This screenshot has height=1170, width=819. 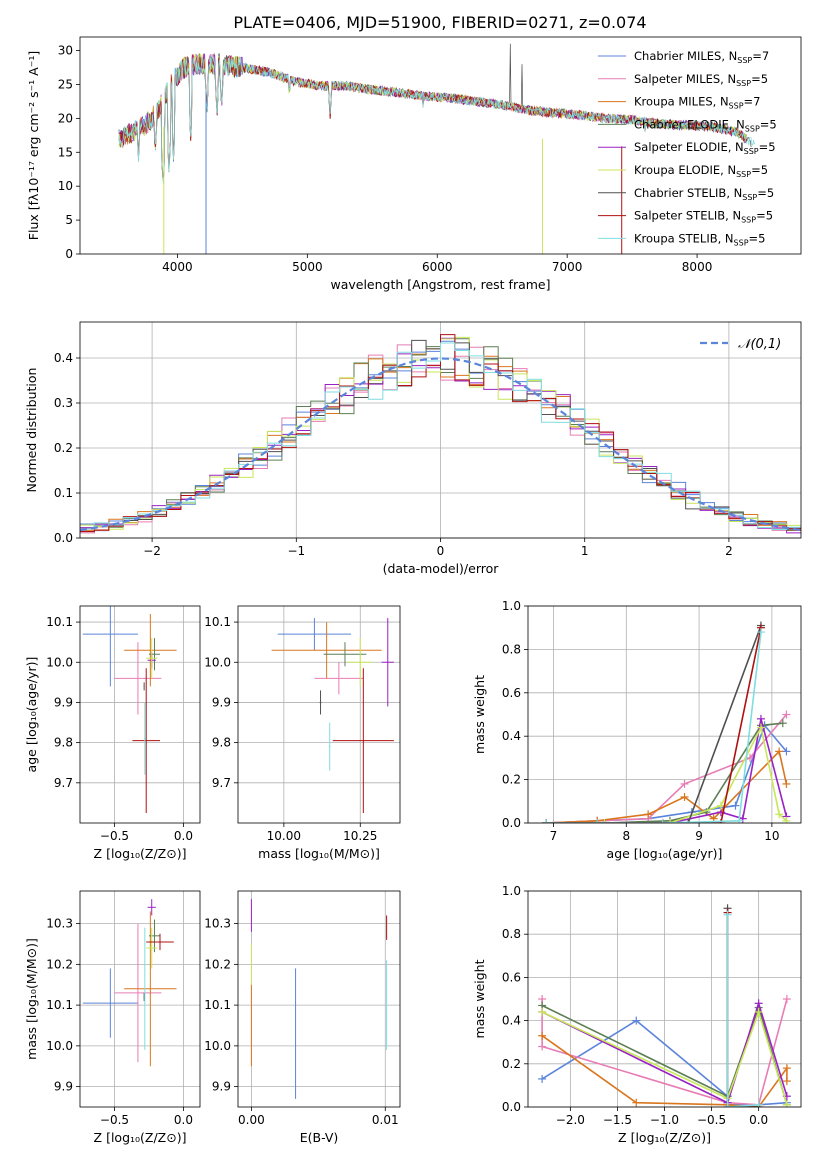 What do you see at coordinates (759, 344) in the screenshot?
I see `normal-legend-label: 𝒩(0,1)` at bounding box center [759, 344].